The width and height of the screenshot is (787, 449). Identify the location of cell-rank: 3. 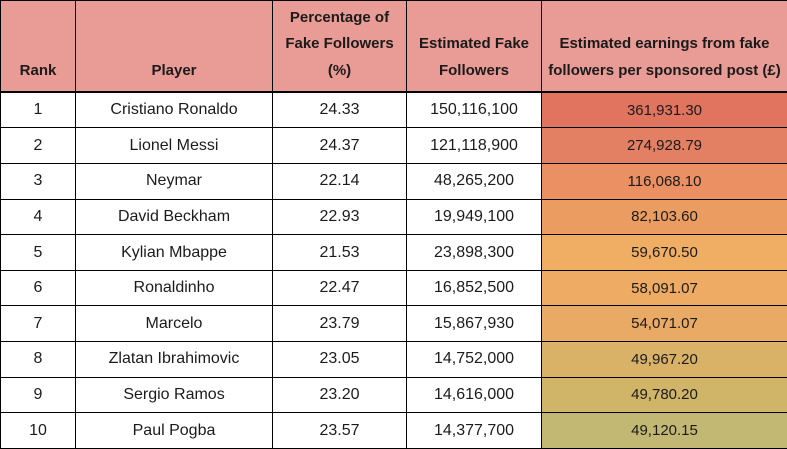
(38, 181).